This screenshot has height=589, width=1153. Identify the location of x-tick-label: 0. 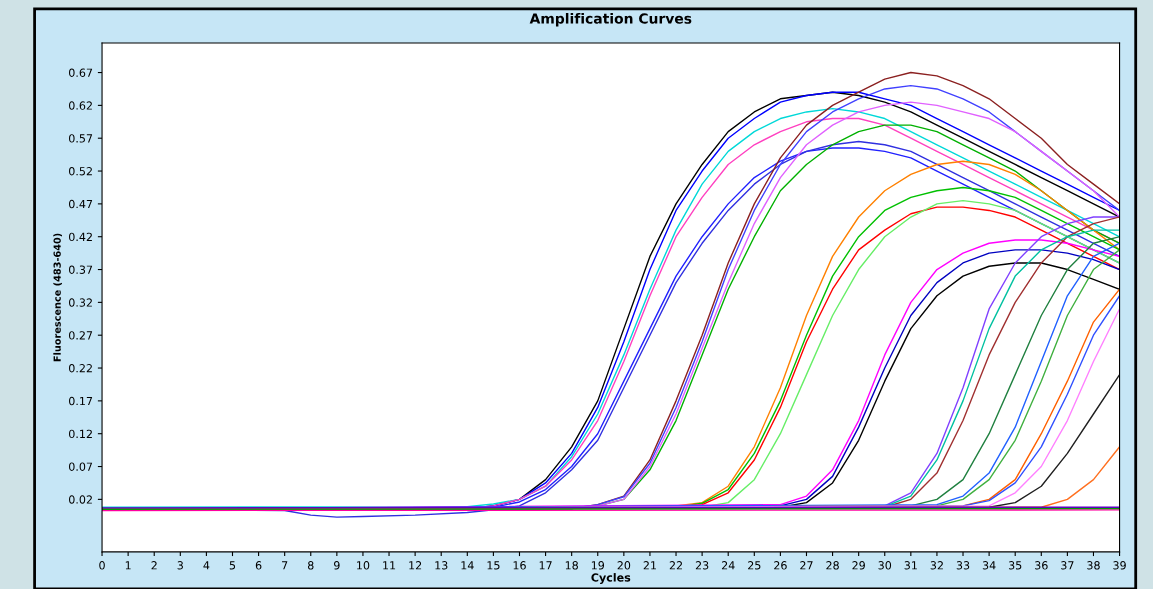
(102, 565).